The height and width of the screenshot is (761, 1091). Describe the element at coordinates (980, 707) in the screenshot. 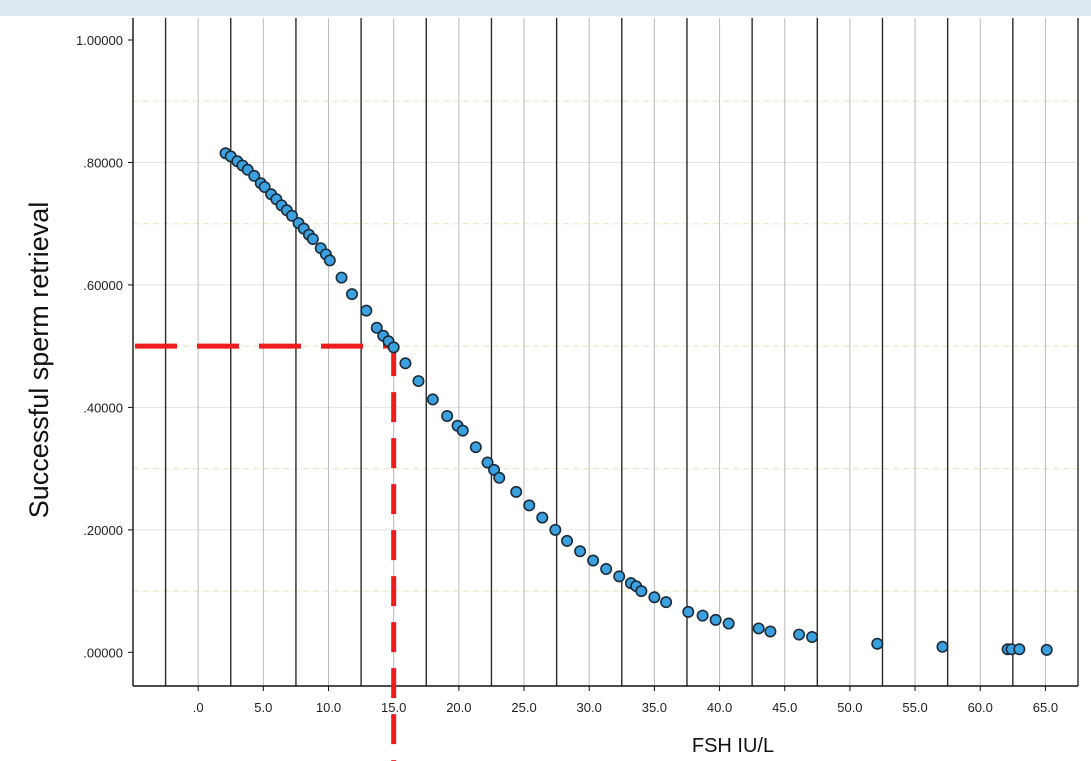

I see `x-tick-label: 60.0` at that location.